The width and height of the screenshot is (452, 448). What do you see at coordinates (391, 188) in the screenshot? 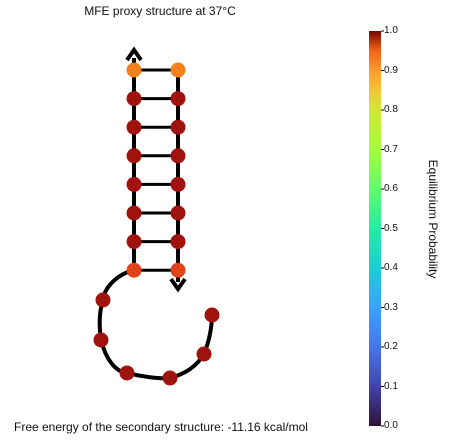
I see `colorbar-tick-label: 0.6` at bounding box center [391, 188].